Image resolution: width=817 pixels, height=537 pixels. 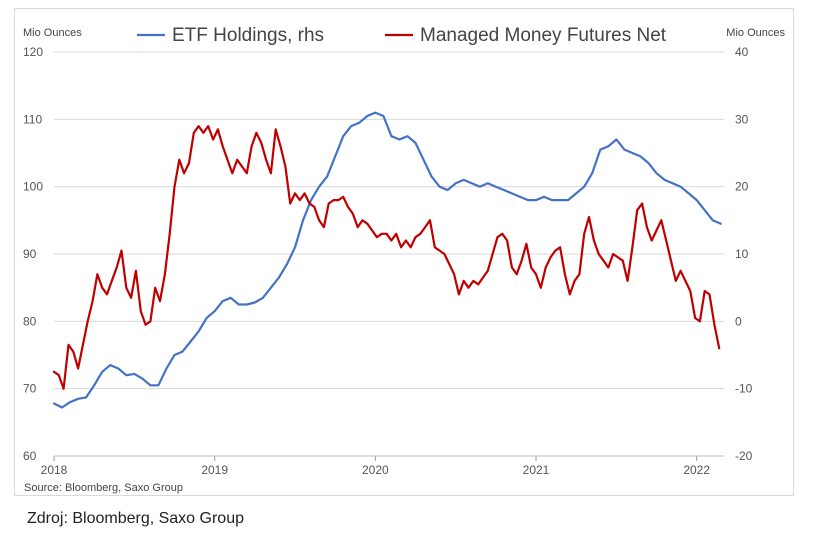 I want to click on right-tick-label: 0, so click(x=738, y=321).